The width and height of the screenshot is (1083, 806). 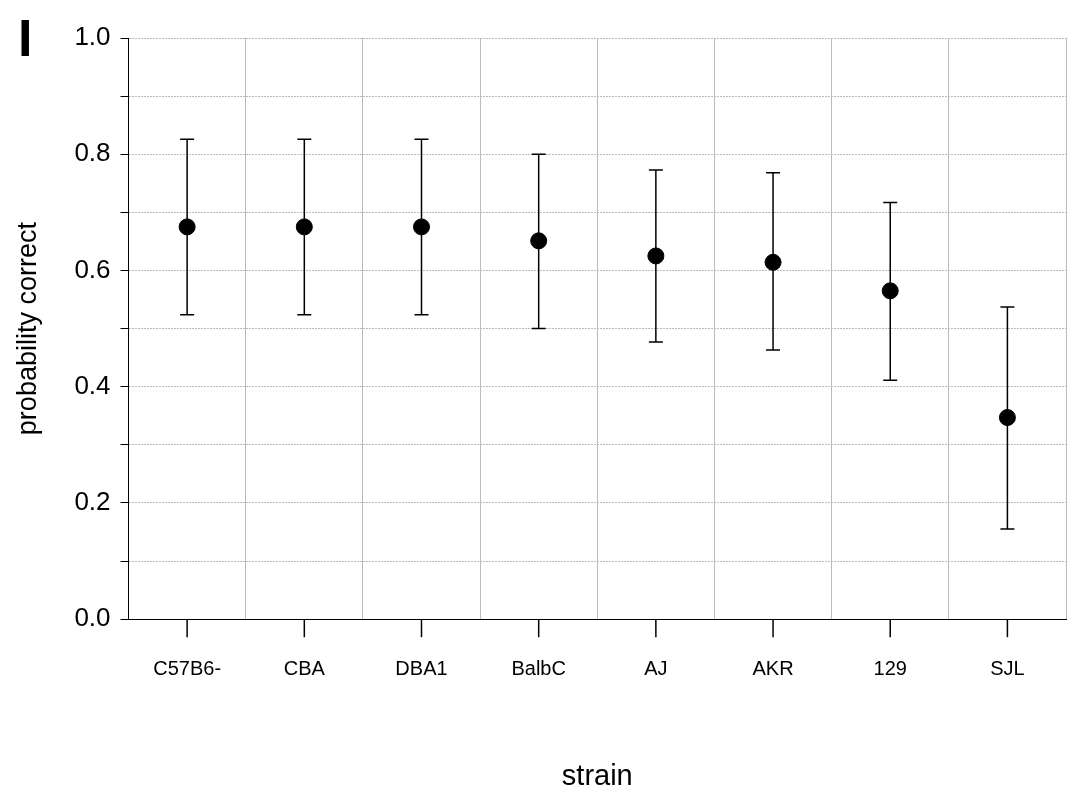 I want to click on x-tick-label: AKR, so click(x=773, y=667).